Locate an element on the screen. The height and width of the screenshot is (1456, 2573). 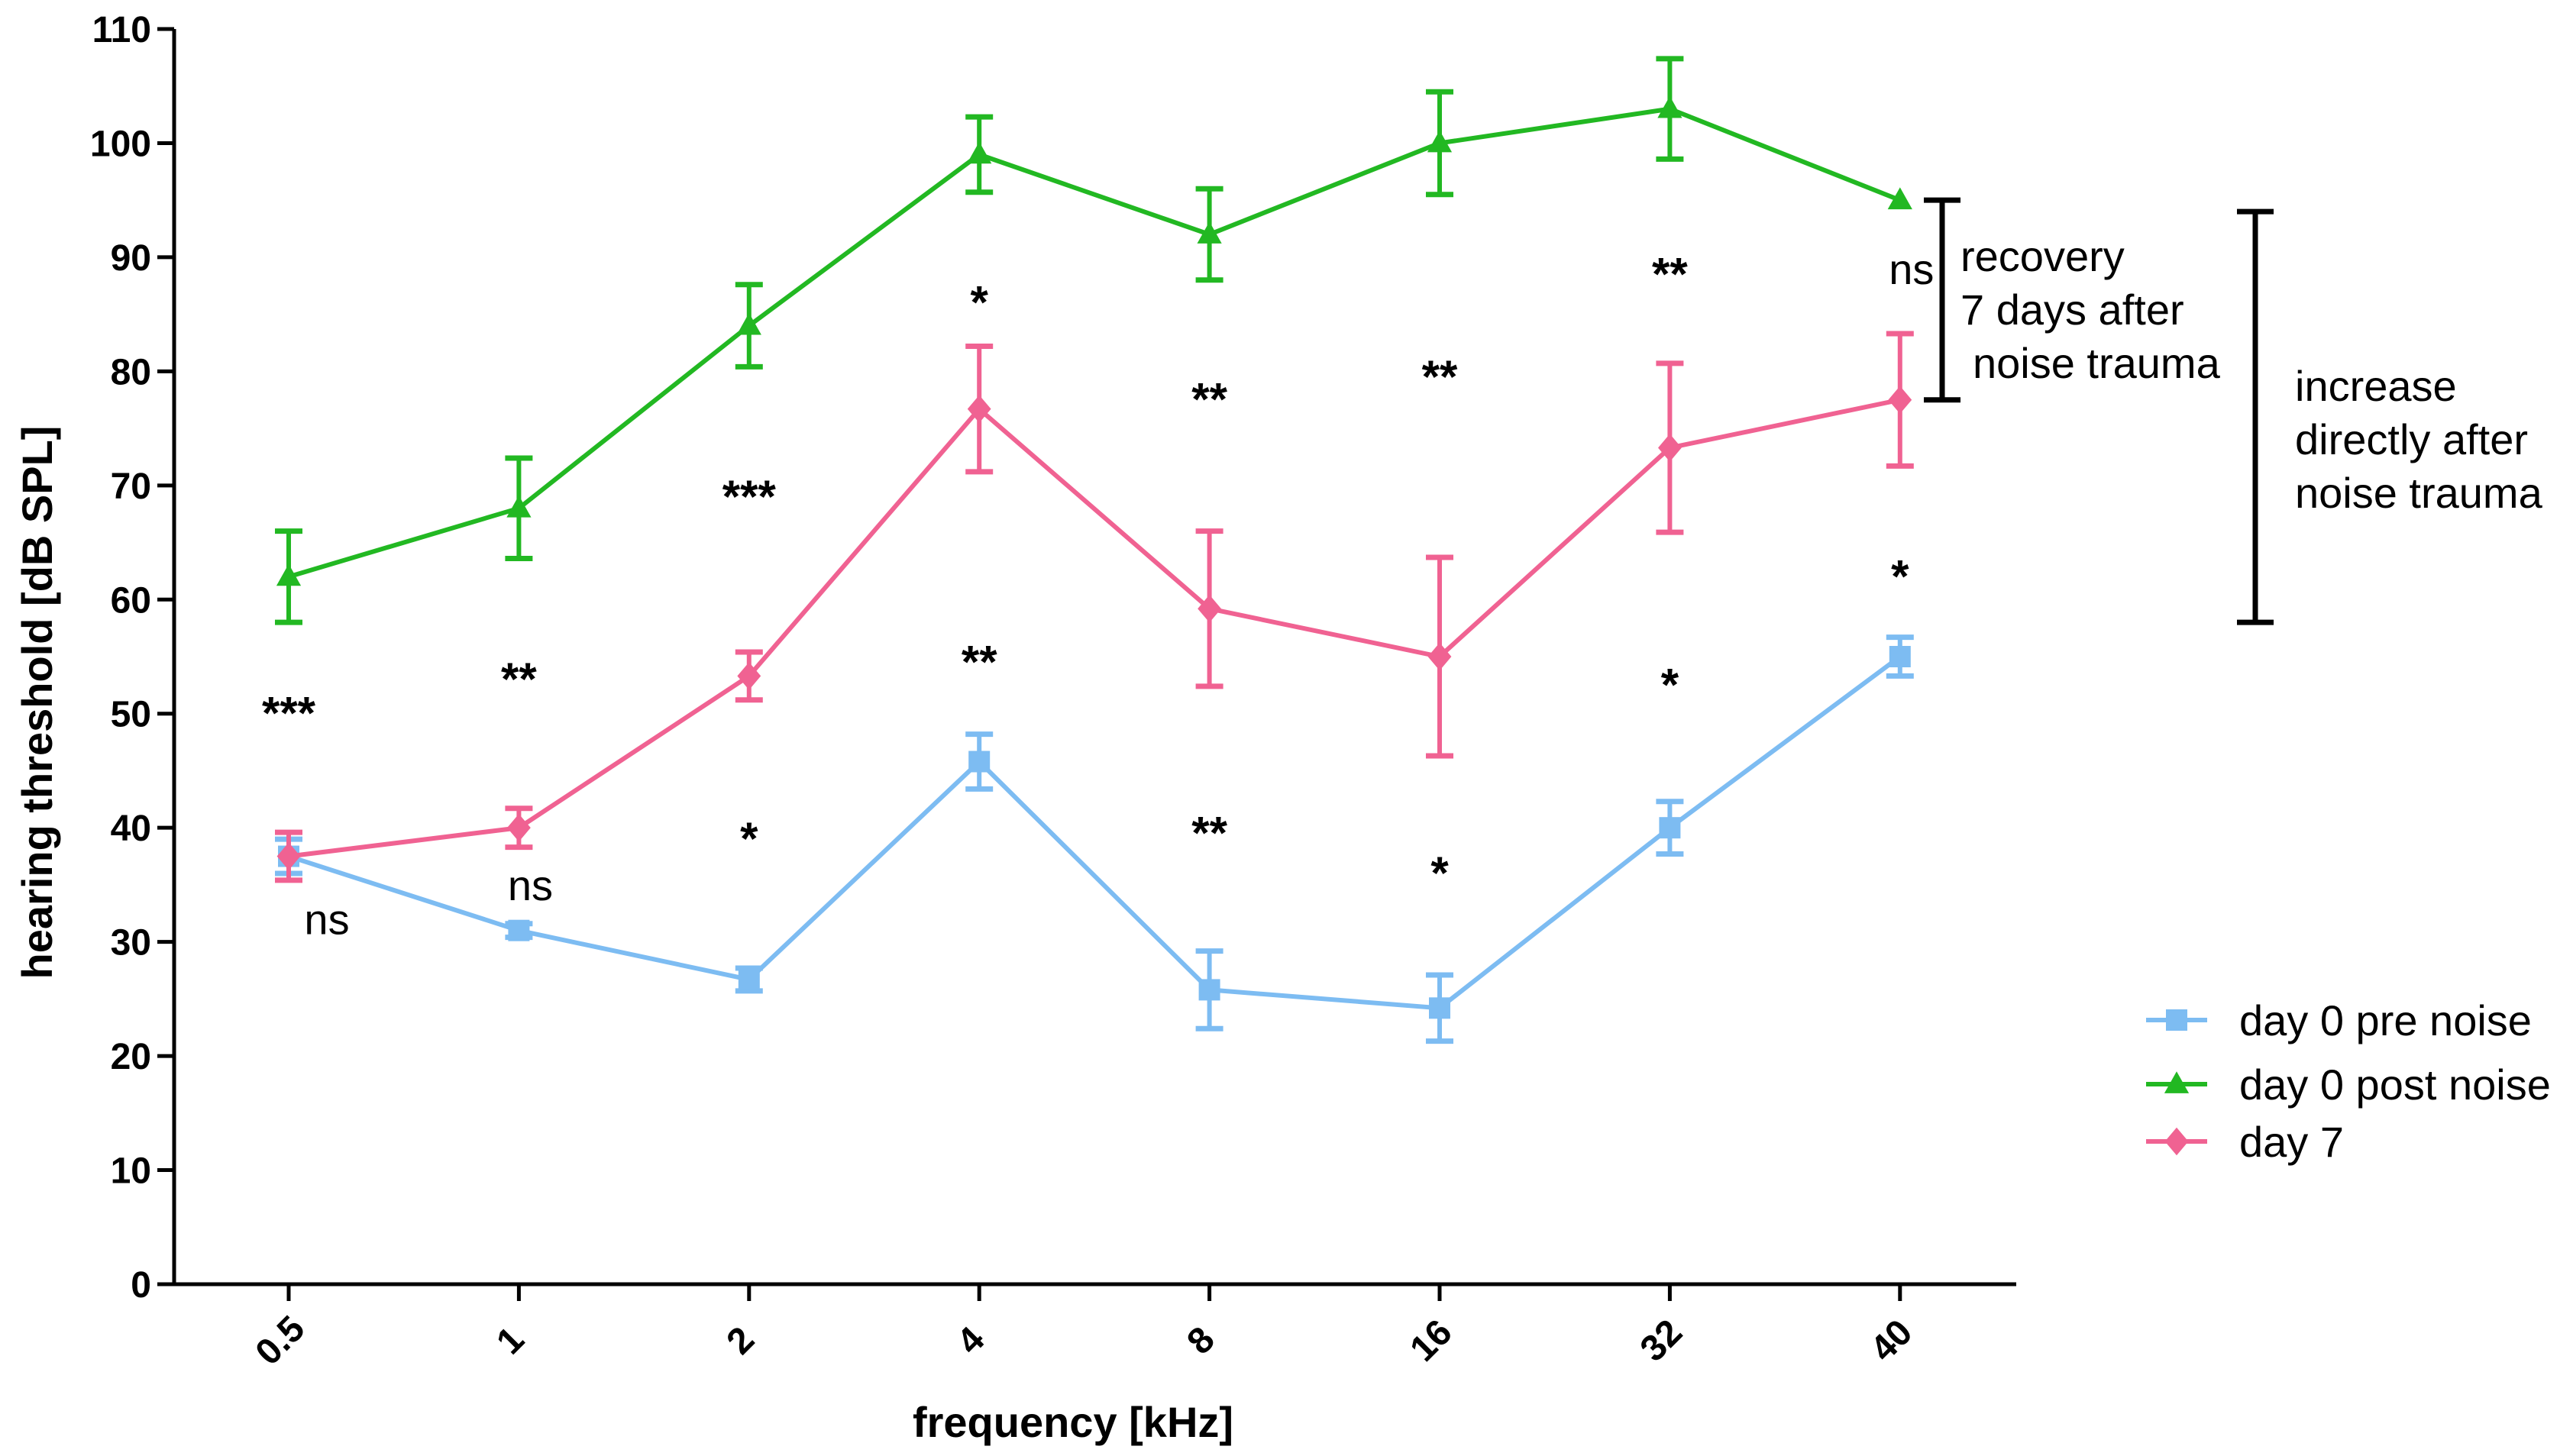
y-tick-label: 30 is located at coordinates (131, 943).